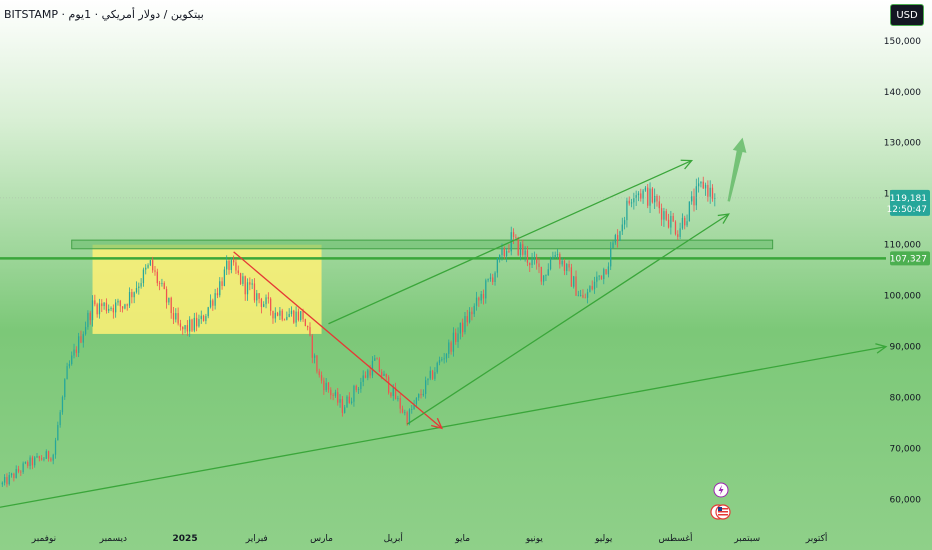  Describe the element at coordinates (907, 210) in the screenshot. I see `candle-countdown: 12:50:47` at that location.